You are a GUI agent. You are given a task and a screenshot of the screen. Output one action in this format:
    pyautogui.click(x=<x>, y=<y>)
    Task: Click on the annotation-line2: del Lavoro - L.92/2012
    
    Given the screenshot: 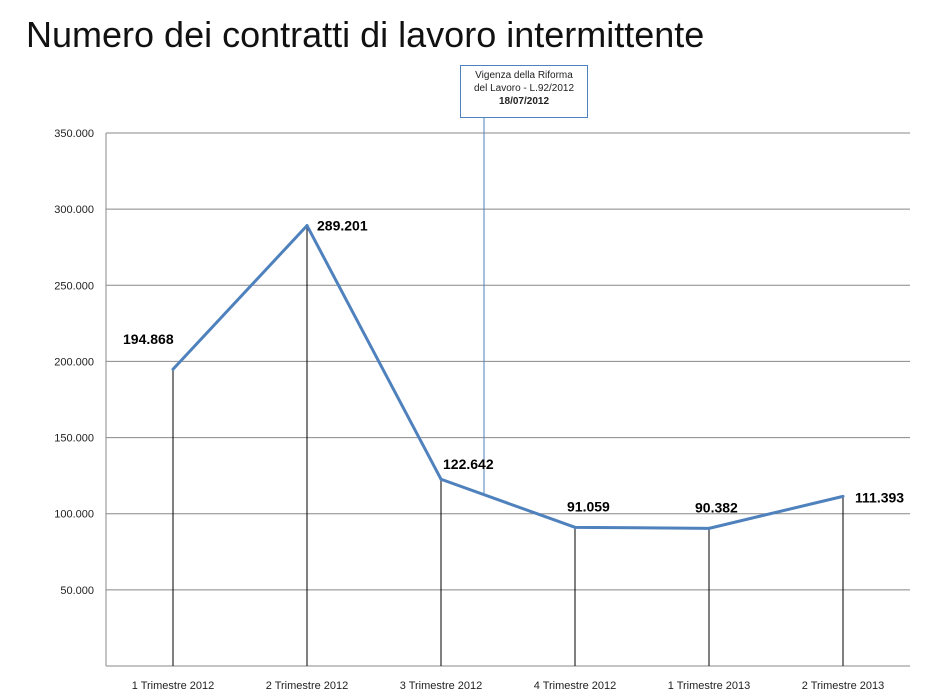 What is the action you would take?
    pyautogui.click(x=524, y=88)
    